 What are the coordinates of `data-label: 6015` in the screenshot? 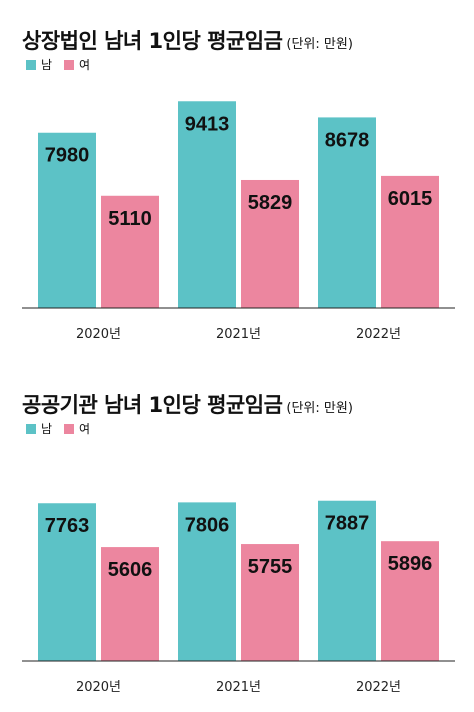 It's located at (410, 199).